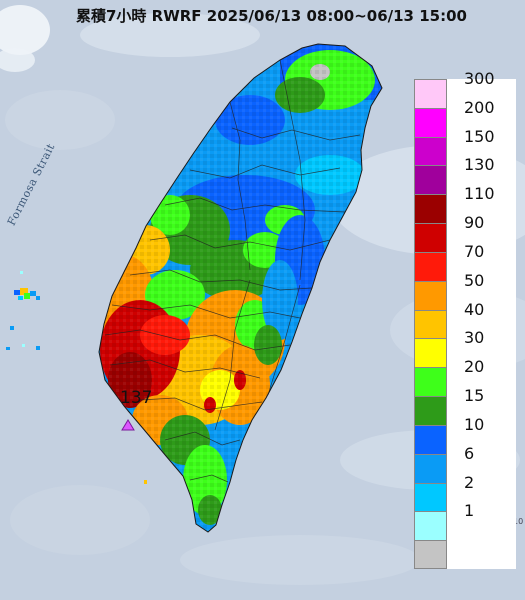 This screenshot has width=525, height=600. What do you see at coordinates (479, 107) in the screenshot?
I see `legend-label: 200` at bounding box center [479, 107].